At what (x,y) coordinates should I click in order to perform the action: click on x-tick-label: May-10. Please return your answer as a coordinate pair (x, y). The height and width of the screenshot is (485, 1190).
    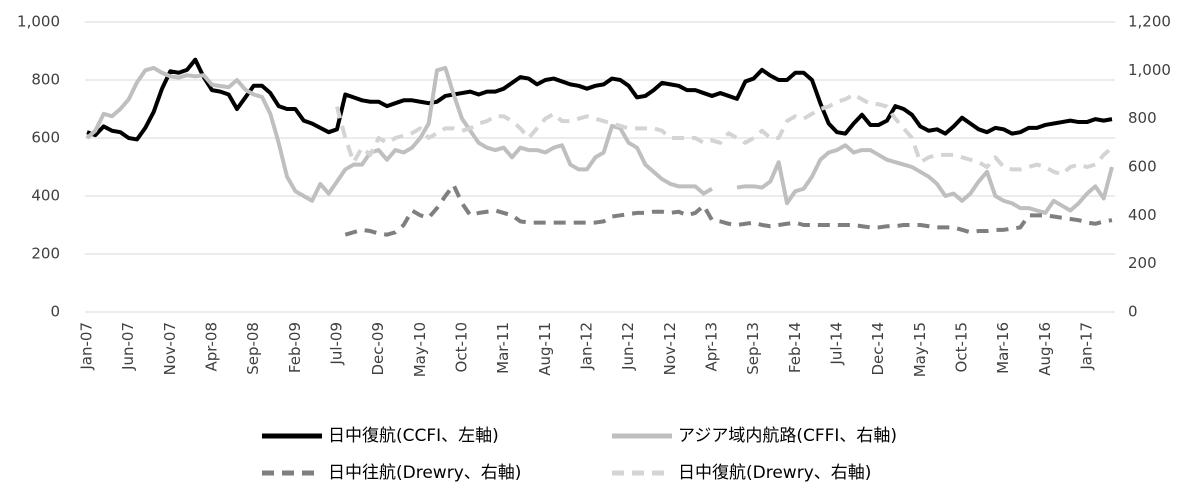
    Looking at the image, I should click on (420, 349).